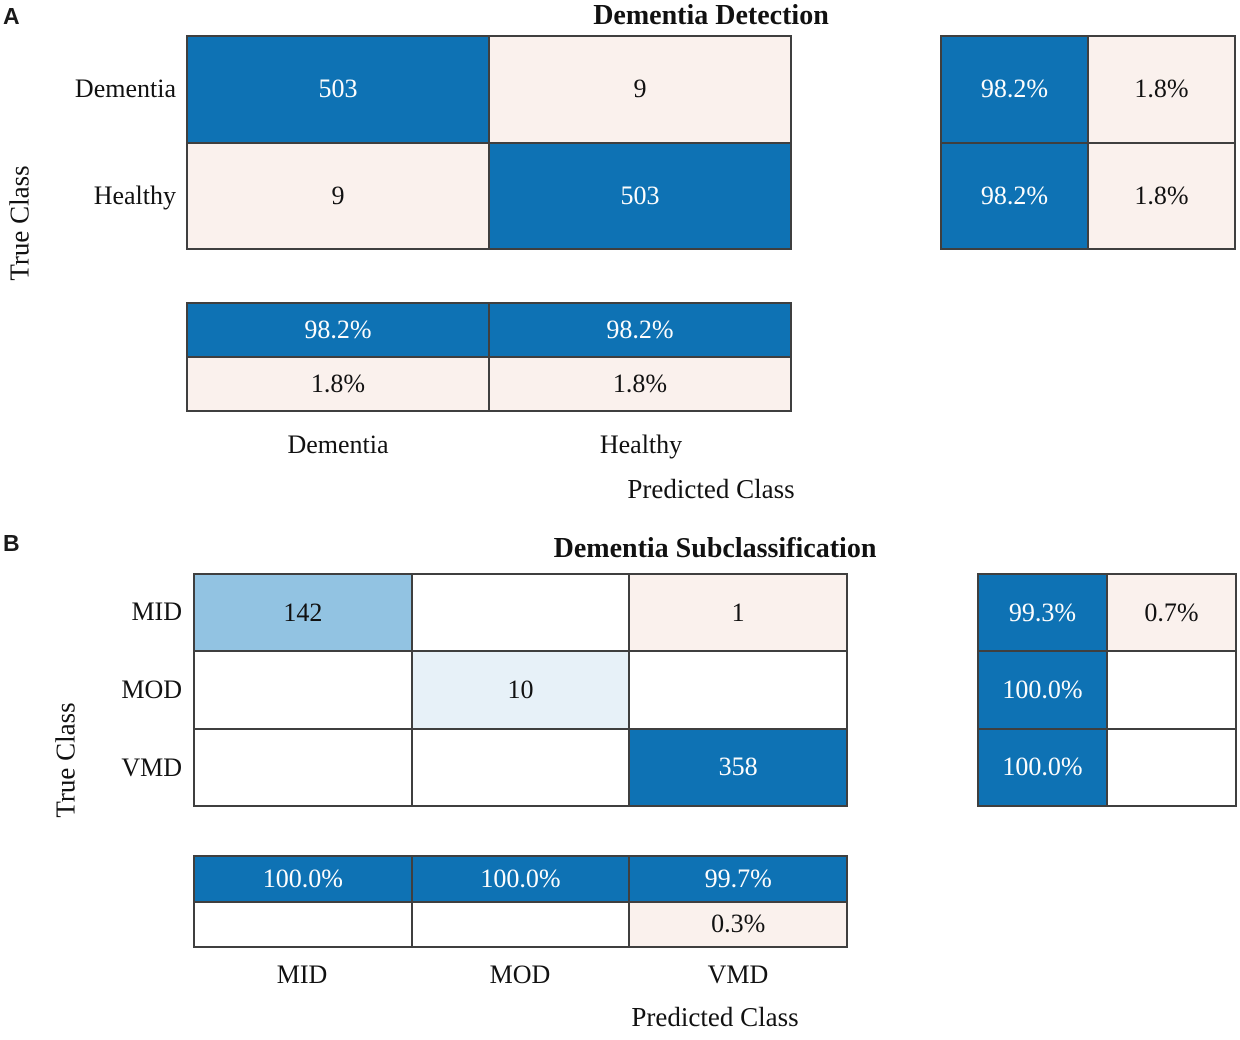 The width and height of the screenshot is (1240, 1040). What do you see at coordinates (338, 330) in the screenshot?
I see `col-summary-a-r0c0: 98.2%` at bounding box center [338, 330].